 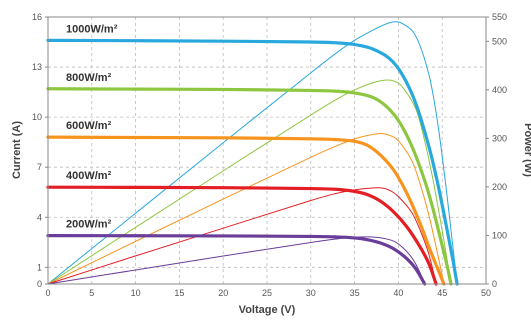 What do you see at coordinates (37, 67) in the screenshot?
I see `y-left-tick-label: 13` at bounding box center [37, 67].